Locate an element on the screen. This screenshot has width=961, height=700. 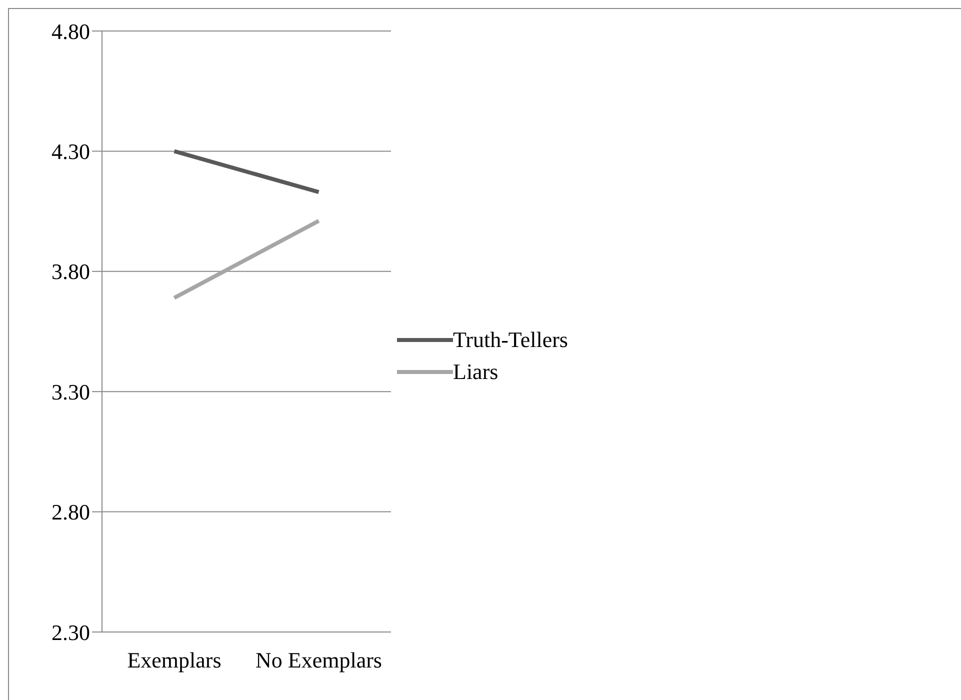
y-tick-label: 2.30 is located at coordinates (71, 632).